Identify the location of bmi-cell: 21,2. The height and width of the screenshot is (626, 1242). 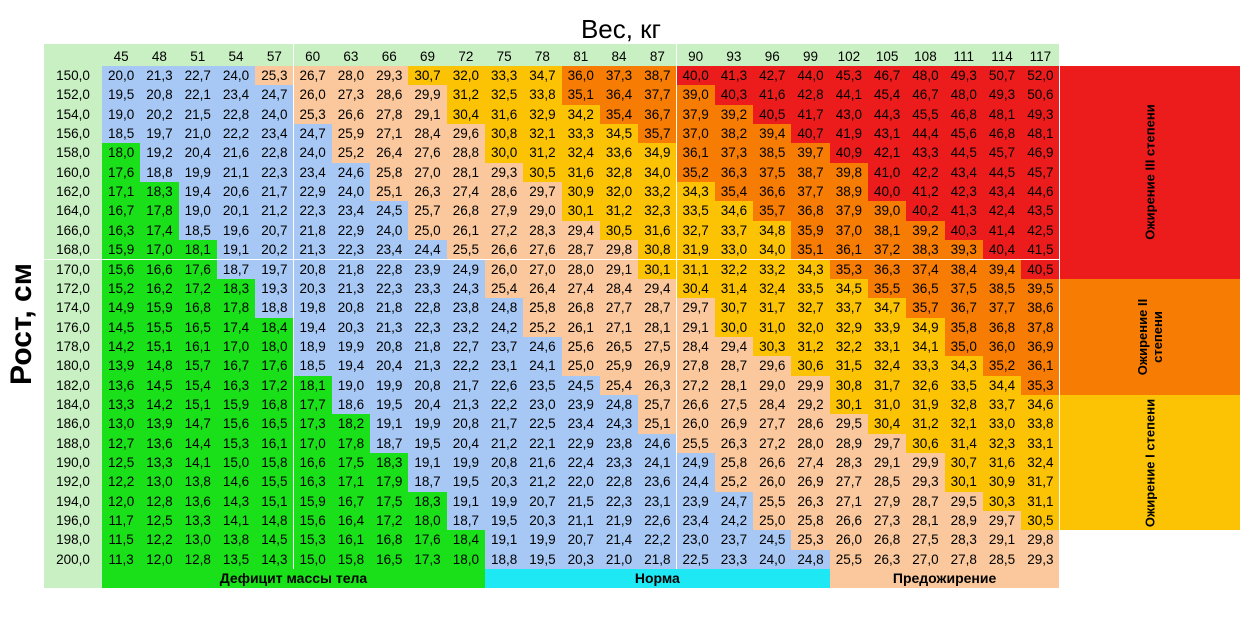
(504, 443).